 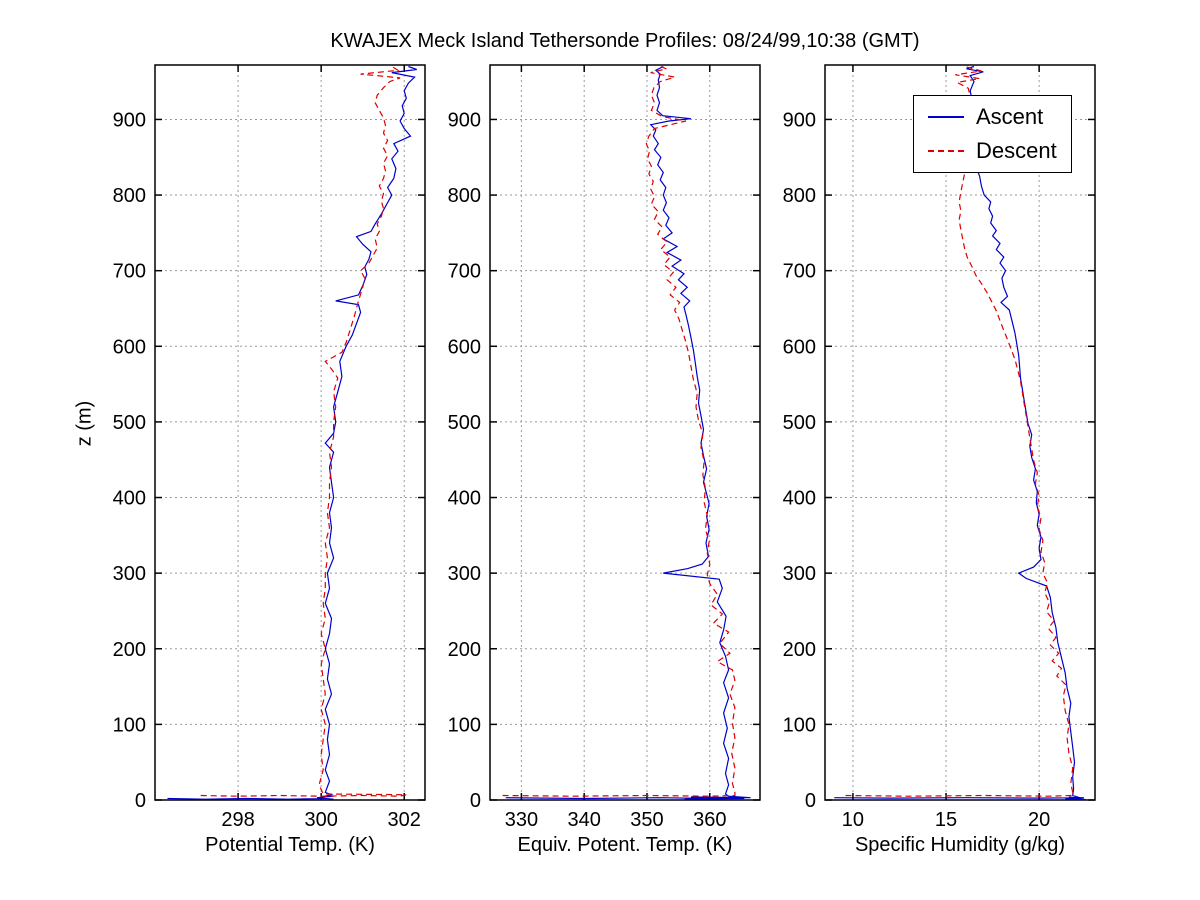 I want to click on x-axis-label-equiv-potent-temp: Equiv. Potent. Temp. (K), so click(x=625, y=845).